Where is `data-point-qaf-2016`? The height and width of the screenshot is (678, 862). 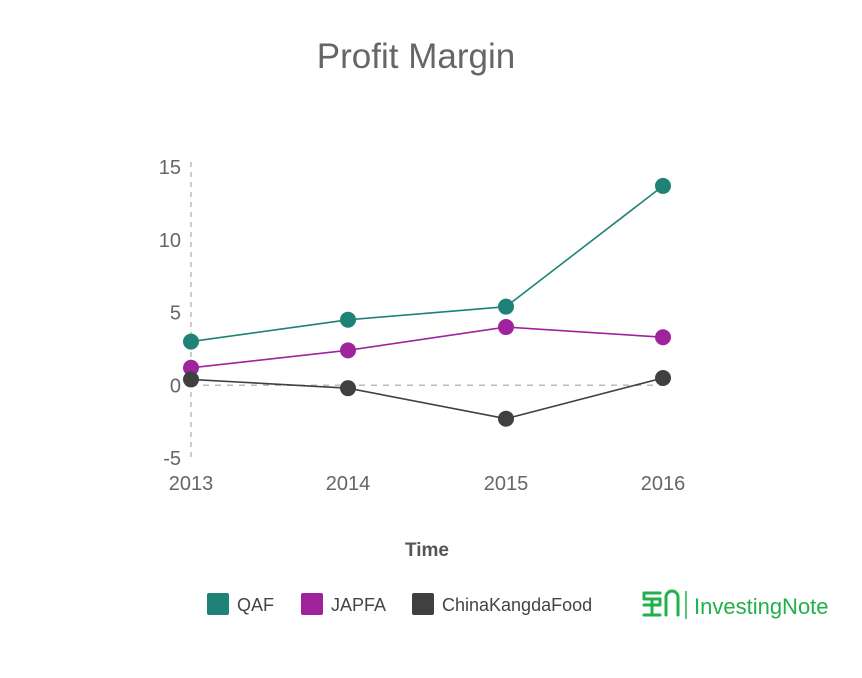 data-point-qaf-2016 is located at coordinates (663, 185).